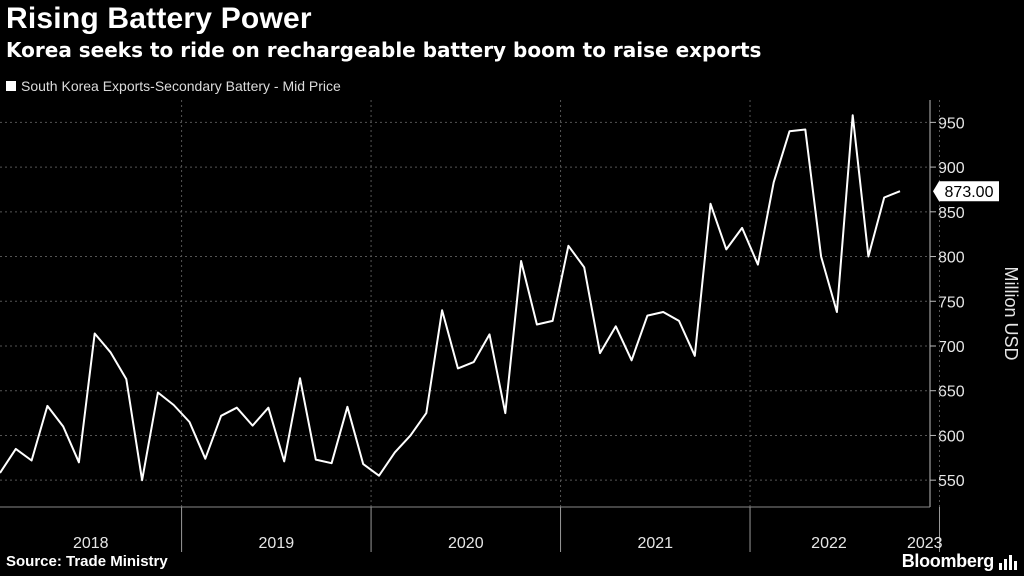  I want to click on last-value-badge, so click(966, 191).